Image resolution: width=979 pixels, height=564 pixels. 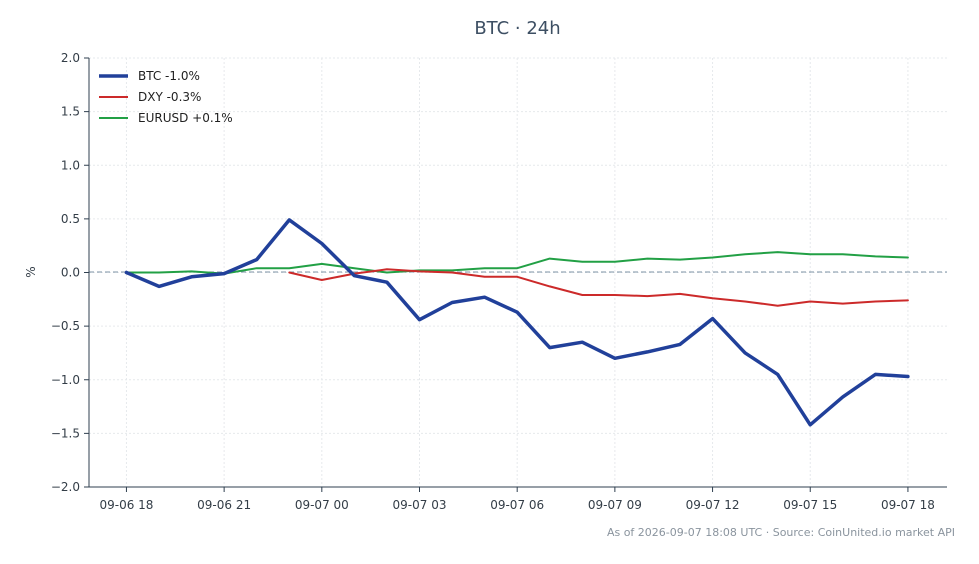 What do you see at coordinates (65, 433) in the screenshot?
I see `y-tick-label: −1.5` at bounding box center [65, 433].